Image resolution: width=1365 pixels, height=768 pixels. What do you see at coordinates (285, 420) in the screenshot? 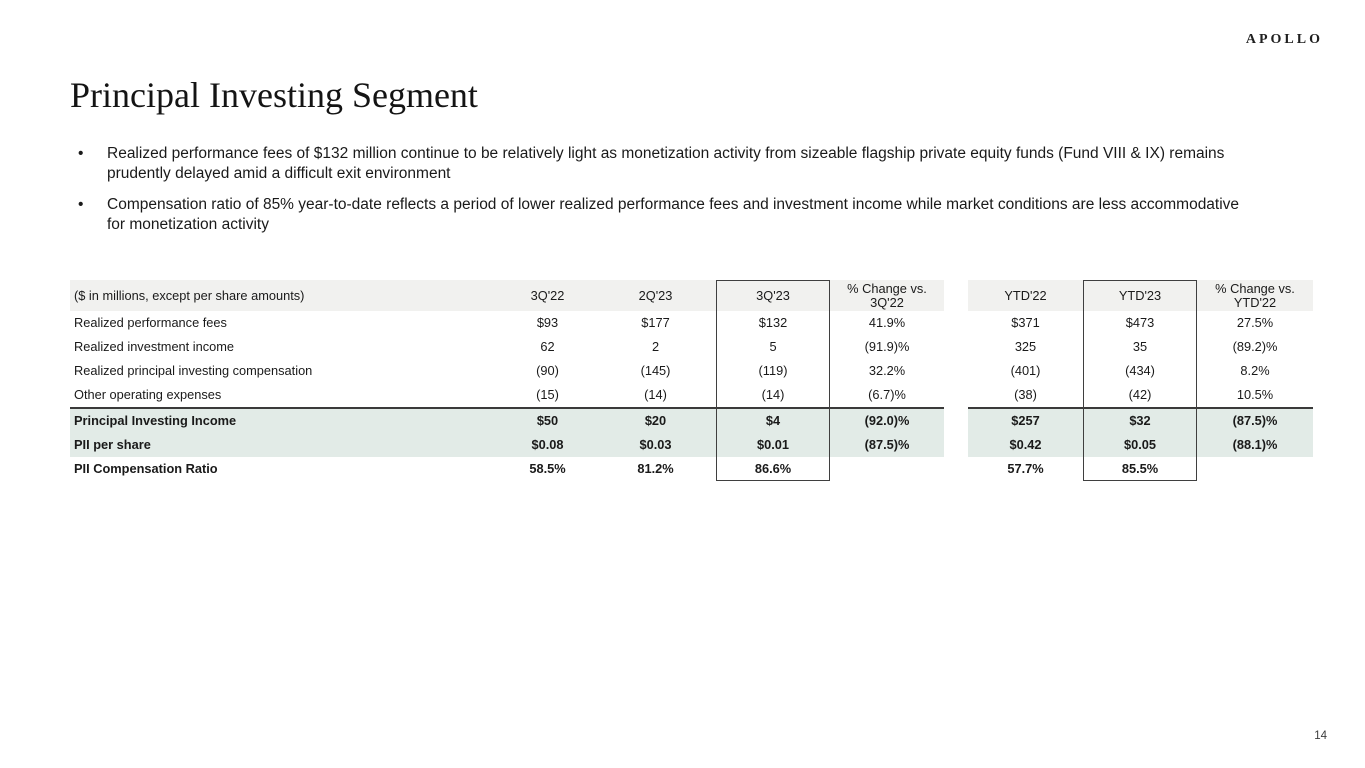
I see `row-label: Principal Investing Income` at bounding box center [285, 420].